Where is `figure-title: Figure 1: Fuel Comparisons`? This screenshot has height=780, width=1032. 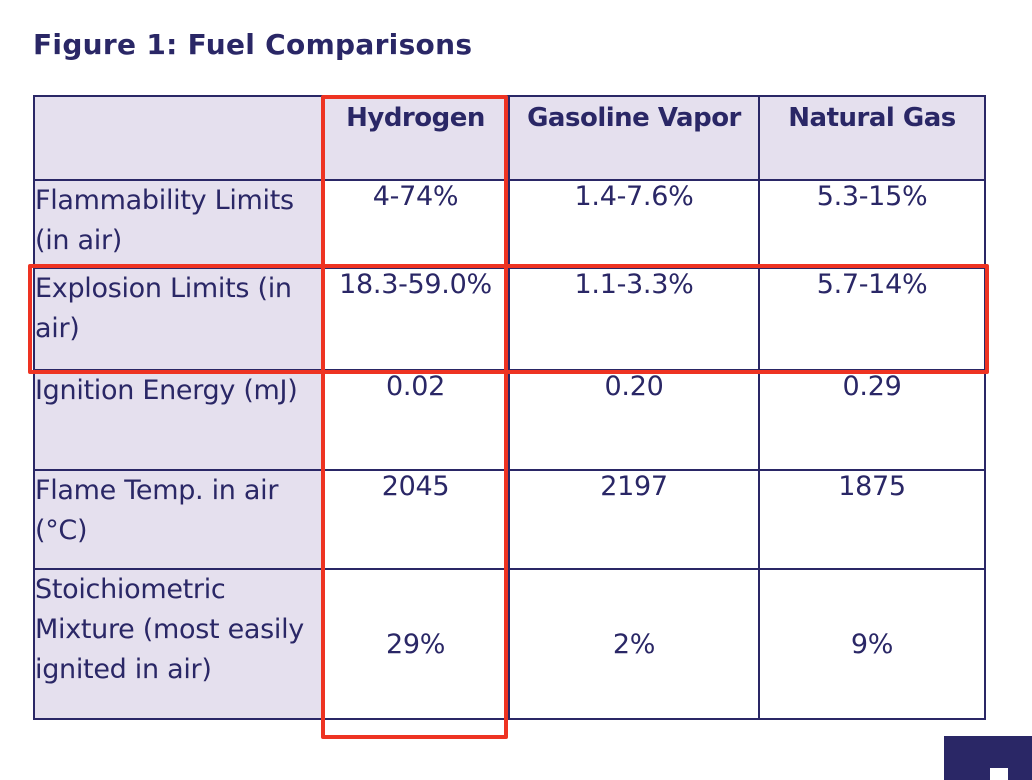 figure-title: Figure 1: Fuel Comparisons is located at coordinates (253, 44).